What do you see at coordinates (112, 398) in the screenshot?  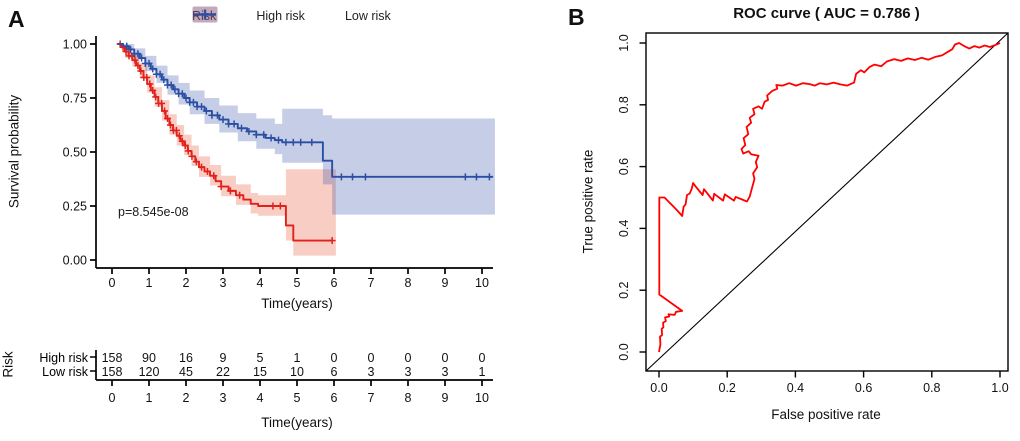 I see `risk-table-tick-label: 0` at bounding box center [112, 398].